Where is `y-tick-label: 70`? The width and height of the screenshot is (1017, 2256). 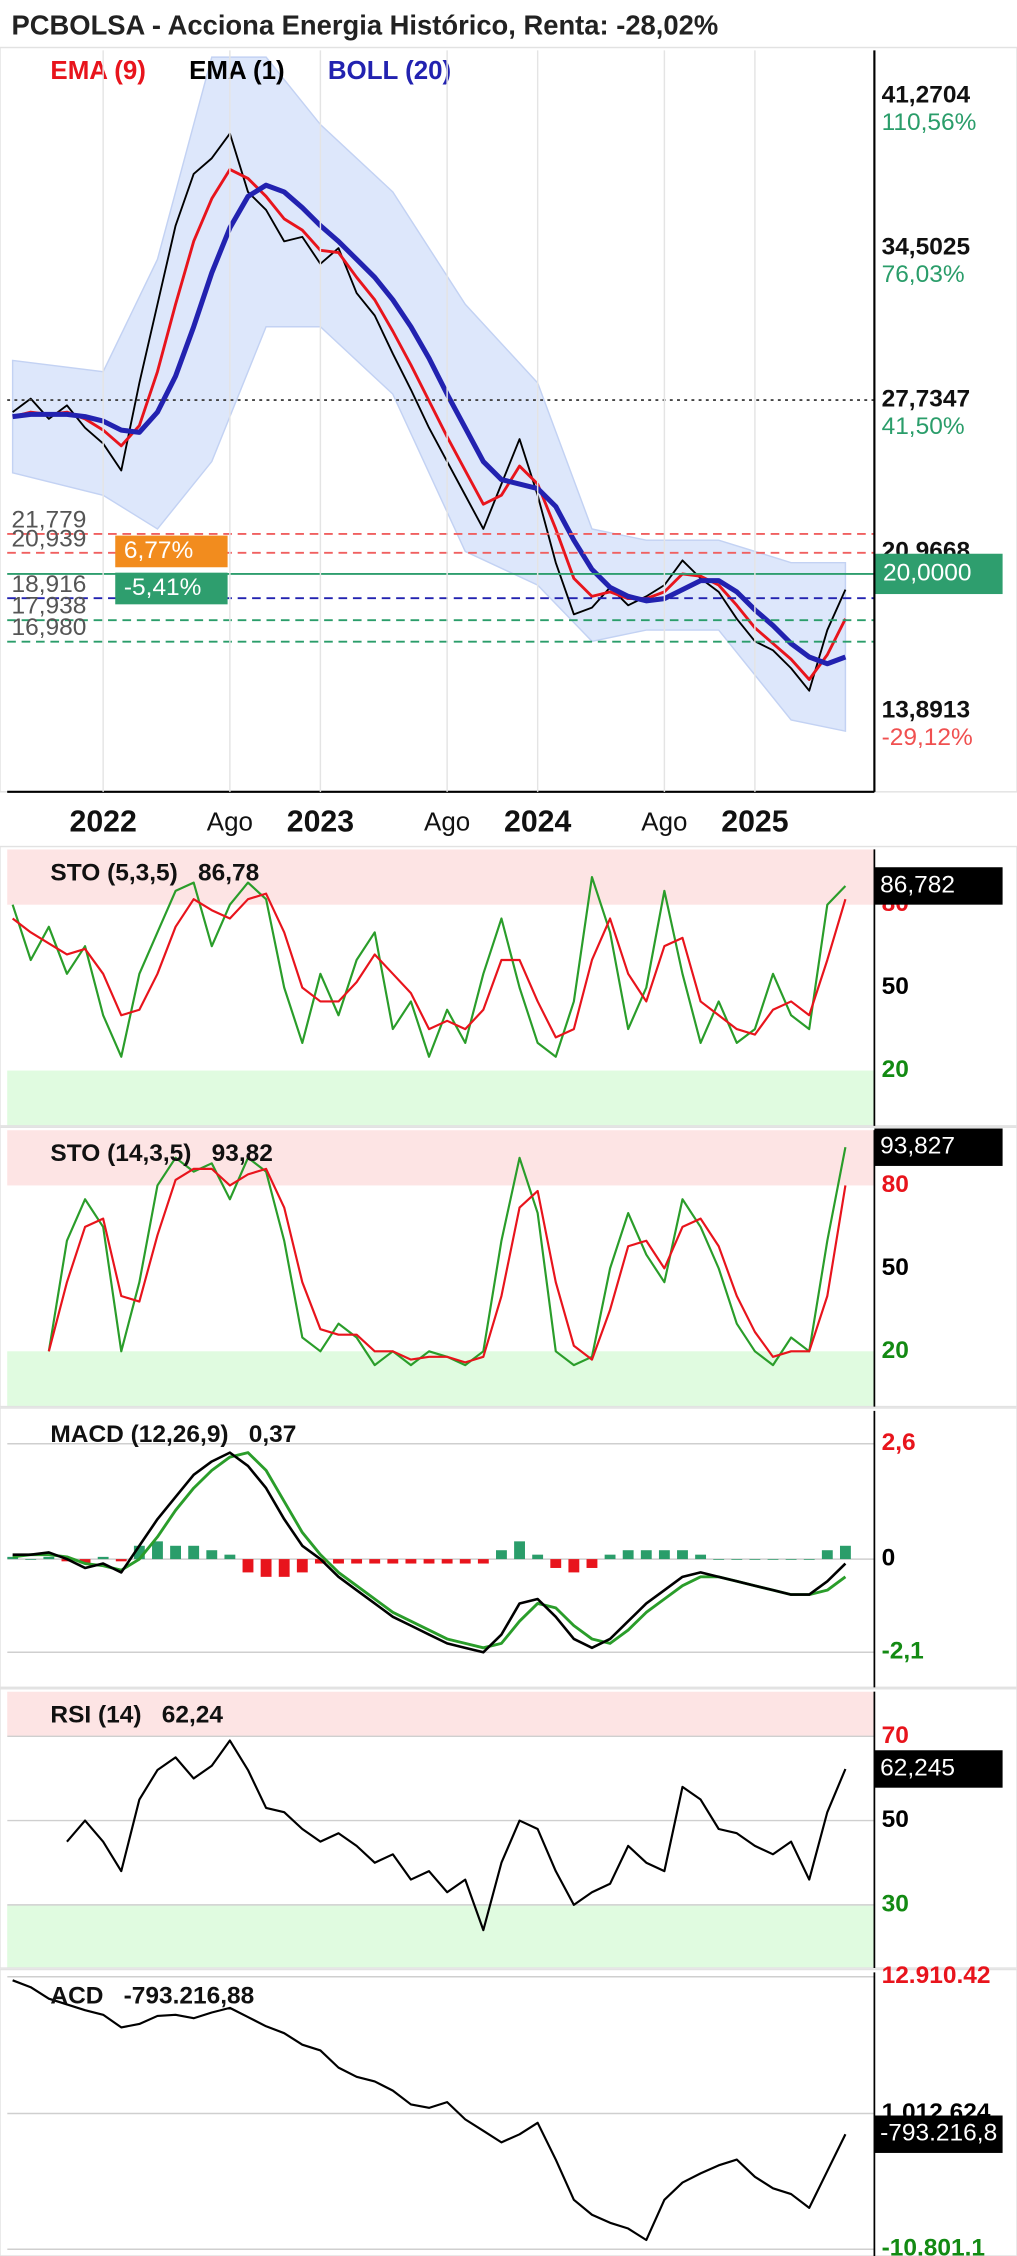
y-tick-label: 70 is located at coordinates (895, 1735).